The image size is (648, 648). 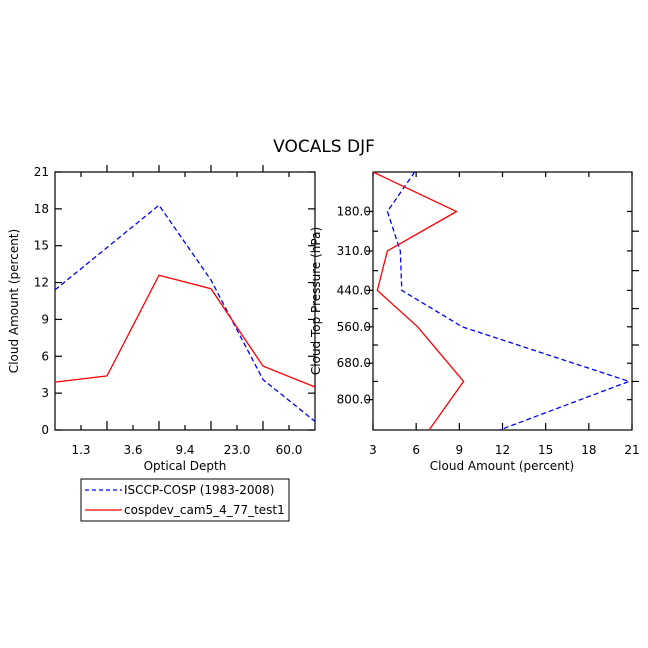 I want to click on right-series-line-model, so click(x=418, y=301).